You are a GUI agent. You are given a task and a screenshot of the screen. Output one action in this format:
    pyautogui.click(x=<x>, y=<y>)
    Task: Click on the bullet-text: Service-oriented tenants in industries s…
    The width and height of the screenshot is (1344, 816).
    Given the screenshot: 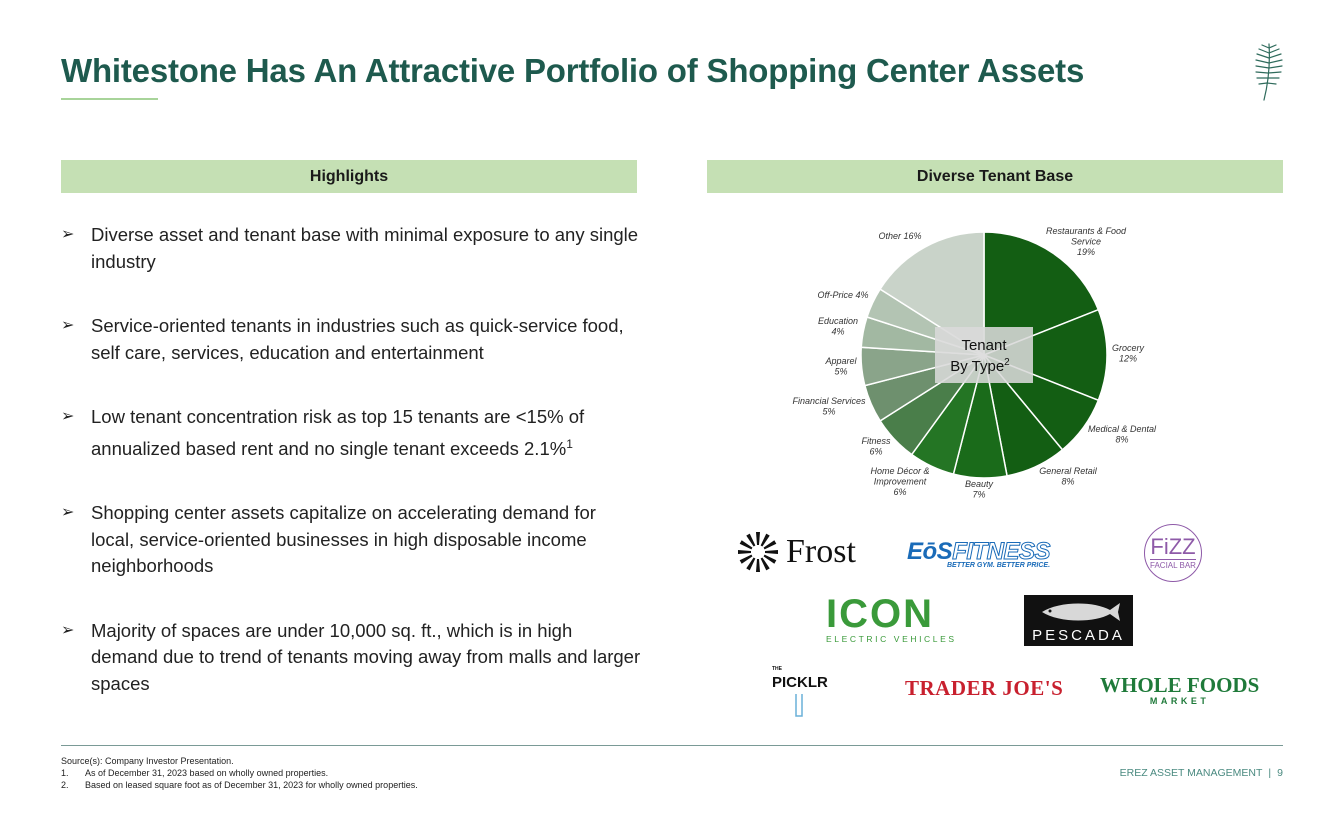 What is the action you would take?
    pyautogui.click(x=357, y=339)
    